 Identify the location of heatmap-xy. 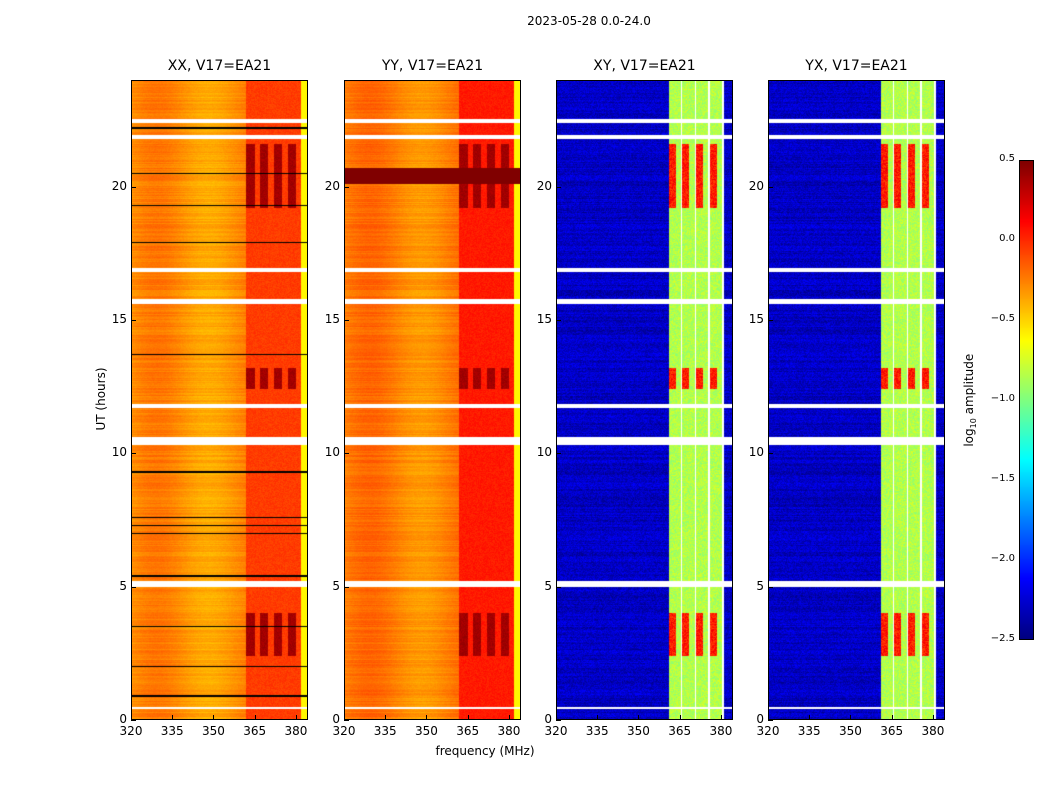
(644, 400).